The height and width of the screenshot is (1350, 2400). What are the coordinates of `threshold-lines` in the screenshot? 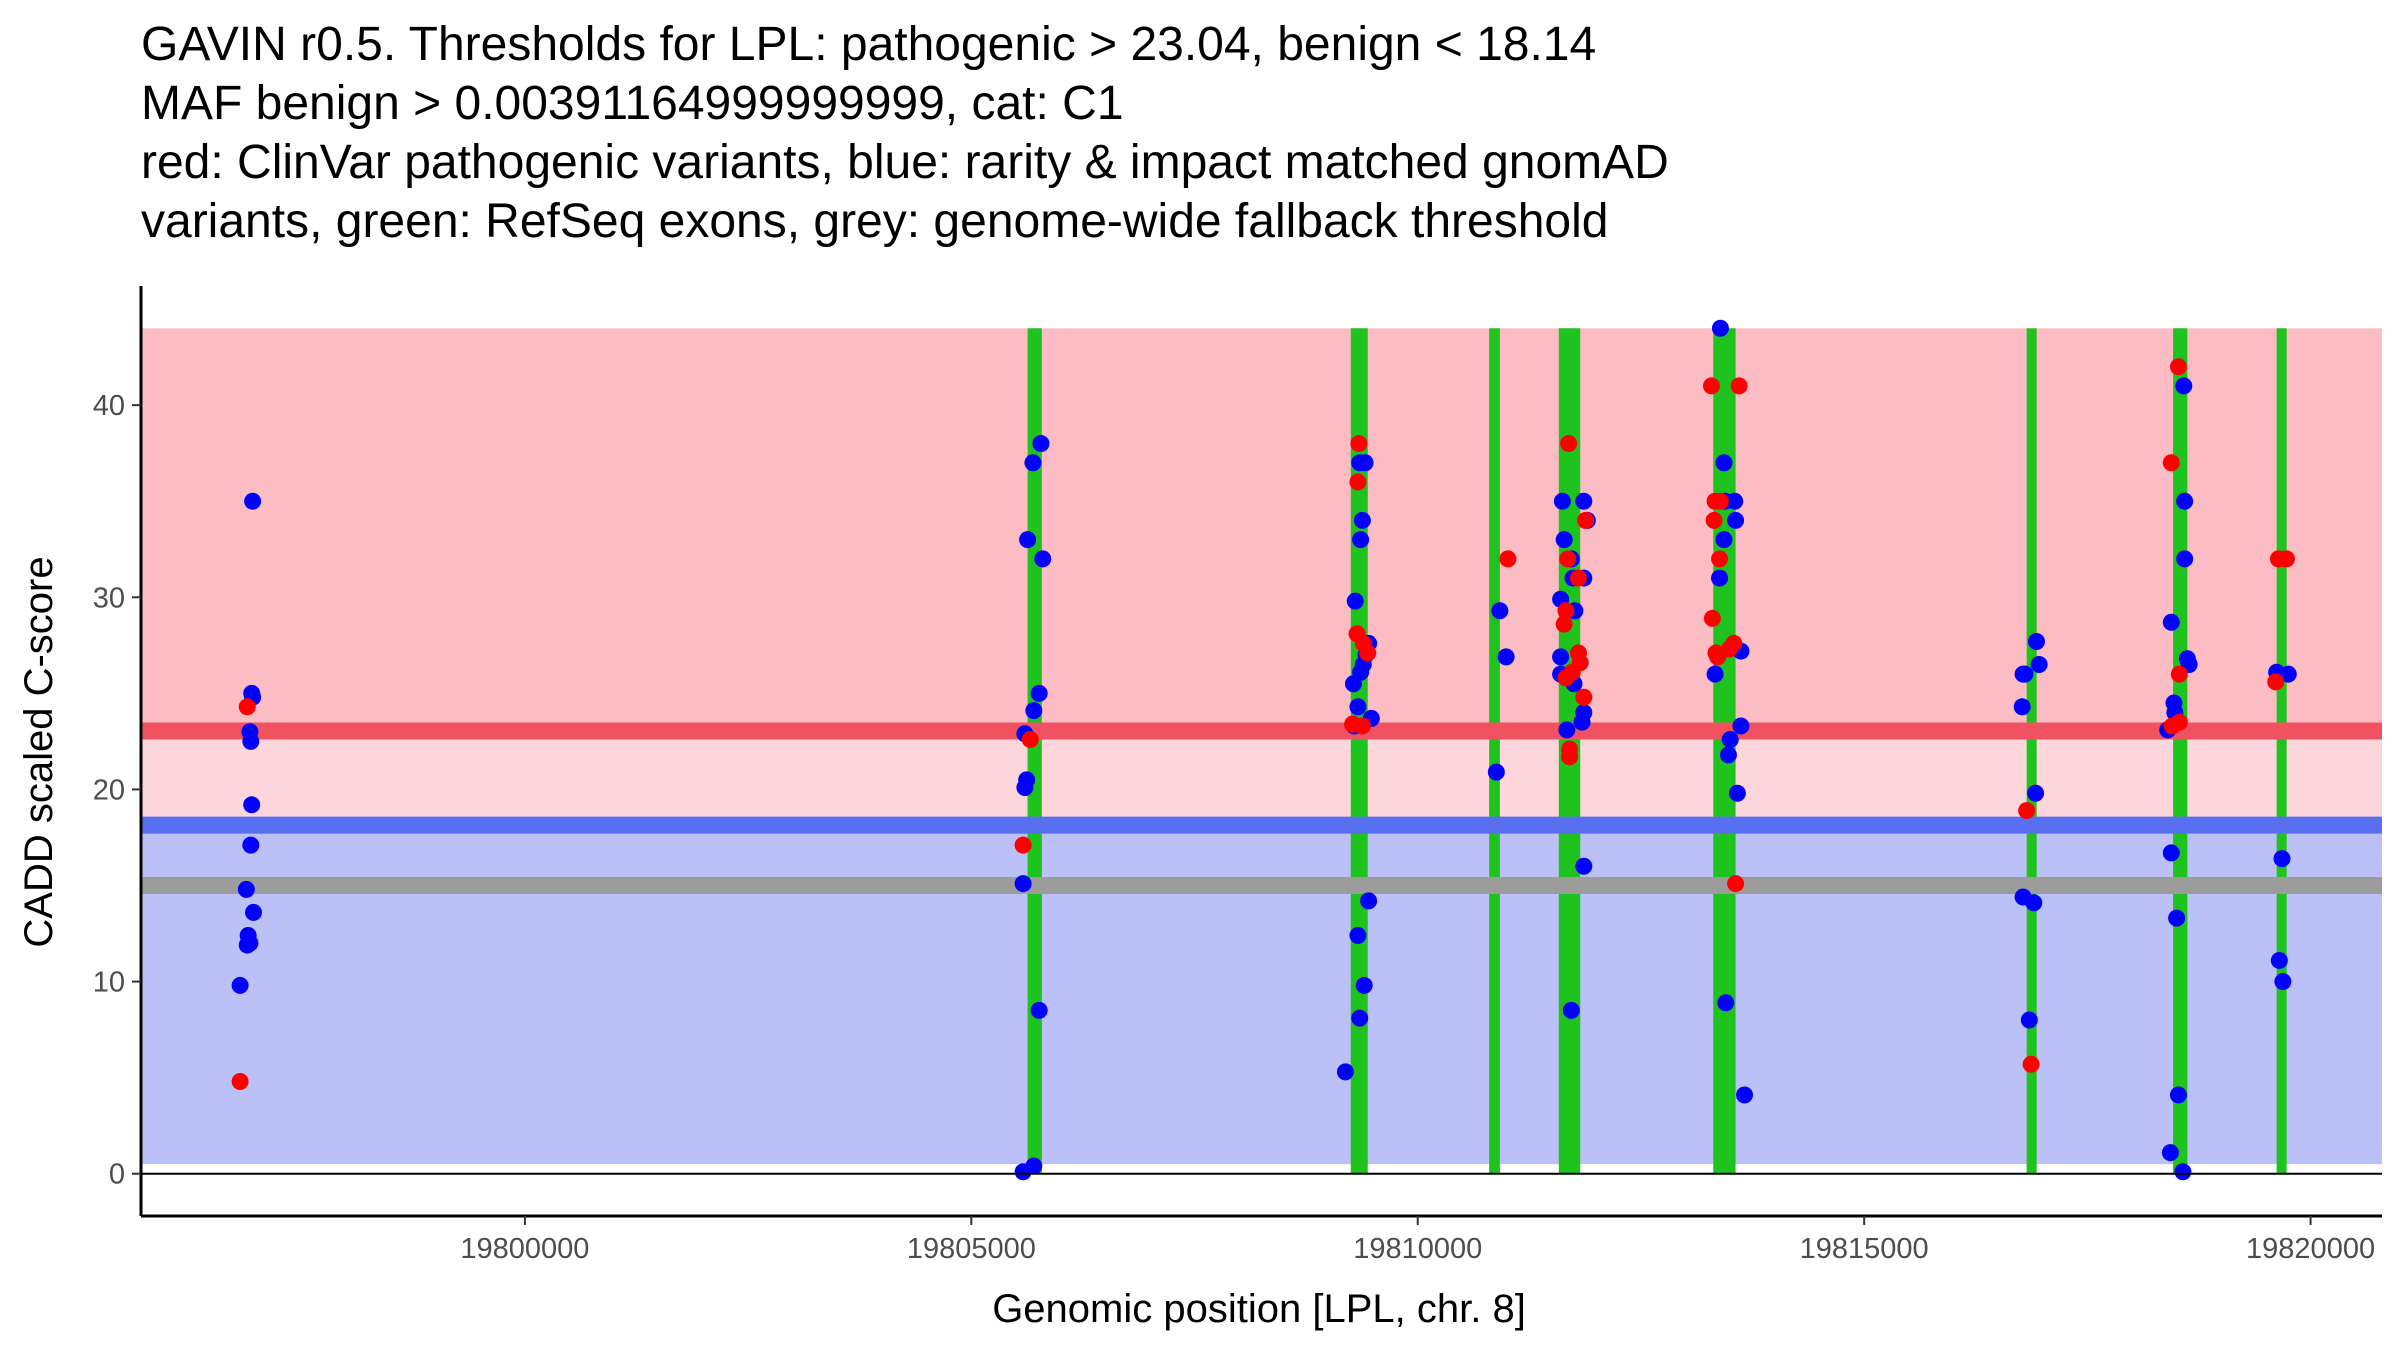 It's located at (1261, 808).